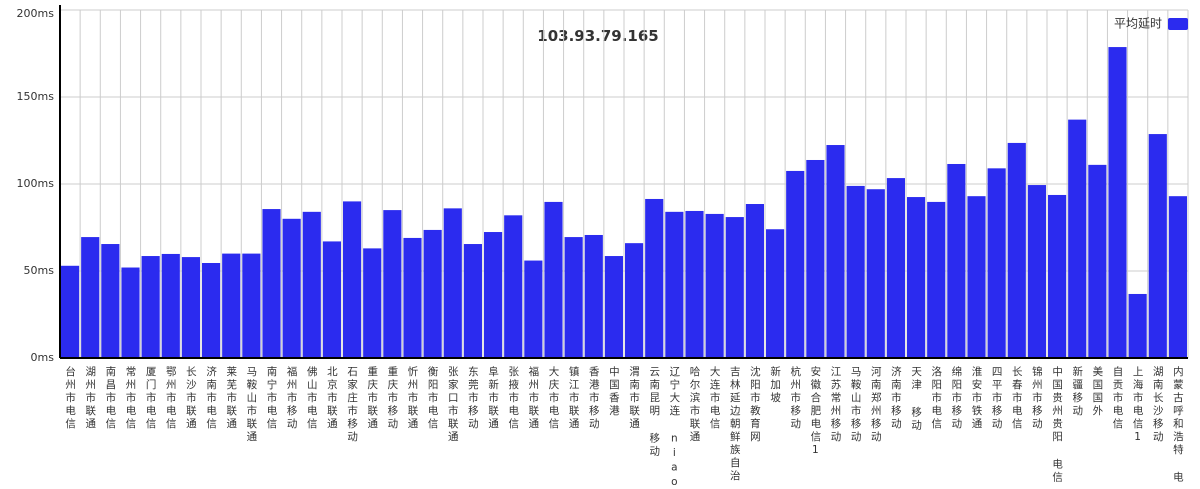 The height and width of the screenshot is (489, 1200). Describe the element at coordinates (997, 398) in the screenshot. I see `x-tick-label: 四平市移动` at that location.